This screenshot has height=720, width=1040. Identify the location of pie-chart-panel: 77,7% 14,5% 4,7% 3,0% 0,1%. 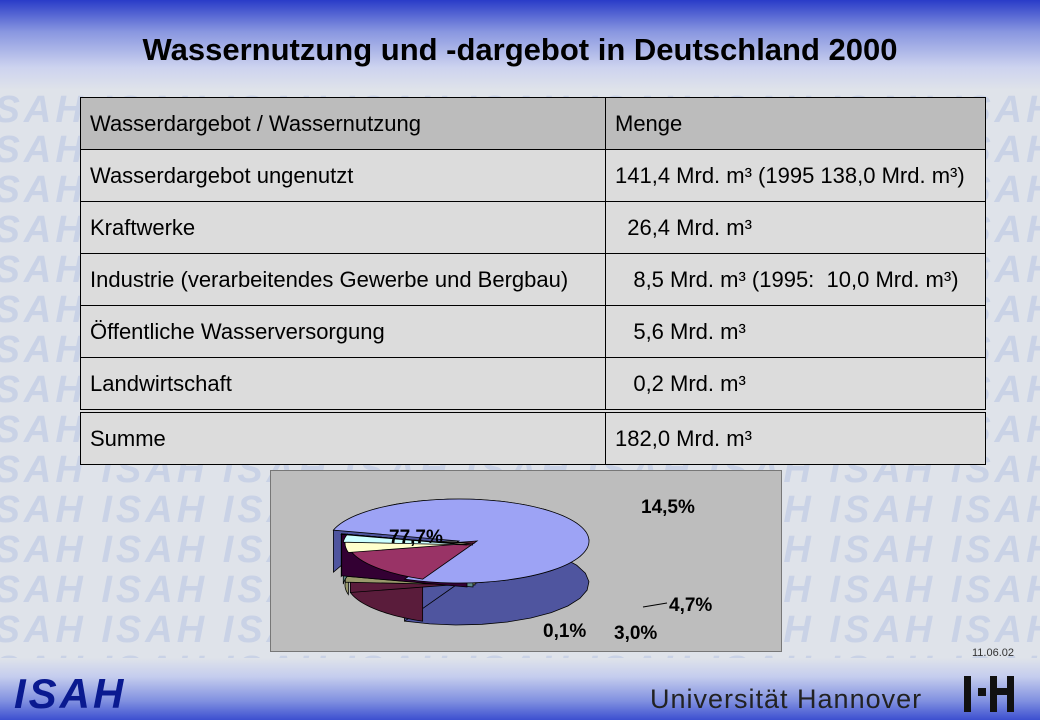
(526, 561).